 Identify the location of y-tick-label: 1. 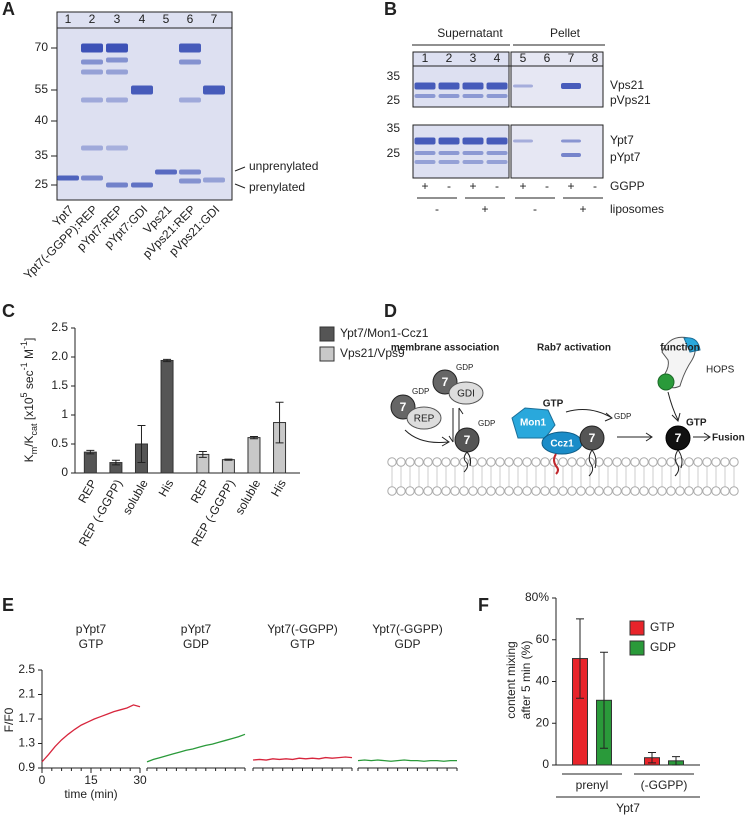
(64, 414).